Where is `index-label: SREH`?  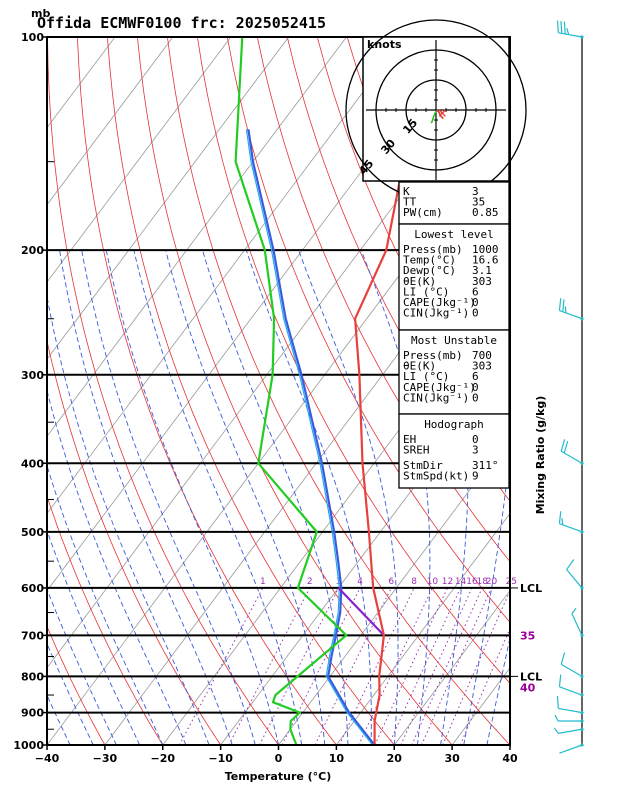
index-label: SREH is located at coordinates (416, 450).